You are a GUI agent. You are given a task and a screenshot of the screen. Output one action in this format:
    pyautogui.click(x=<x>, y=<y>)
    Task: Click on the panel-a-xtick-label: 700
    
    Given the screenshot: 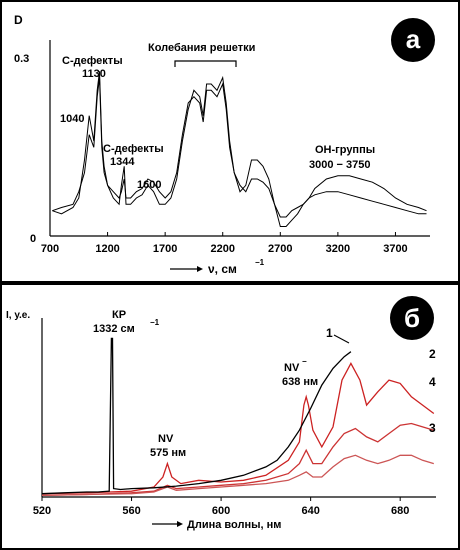 What is the action you would take?
    pyautogui.click(x=50, y=249)
    